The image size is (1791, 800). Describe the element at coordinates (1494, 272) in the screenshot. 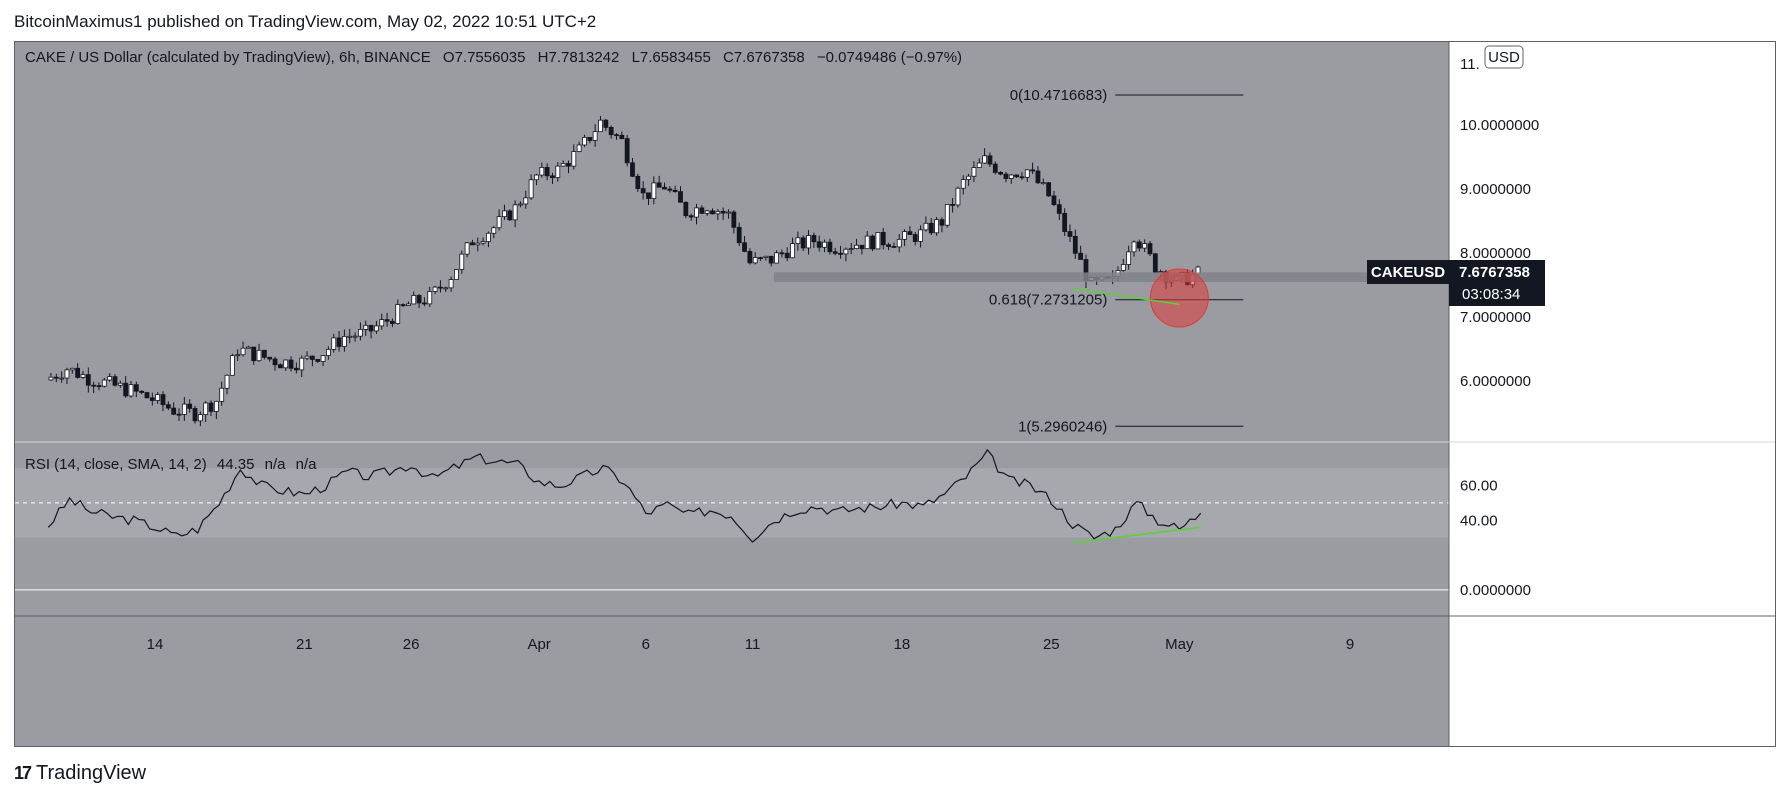

I see `price-tag-price: 7.6767358` at that location.